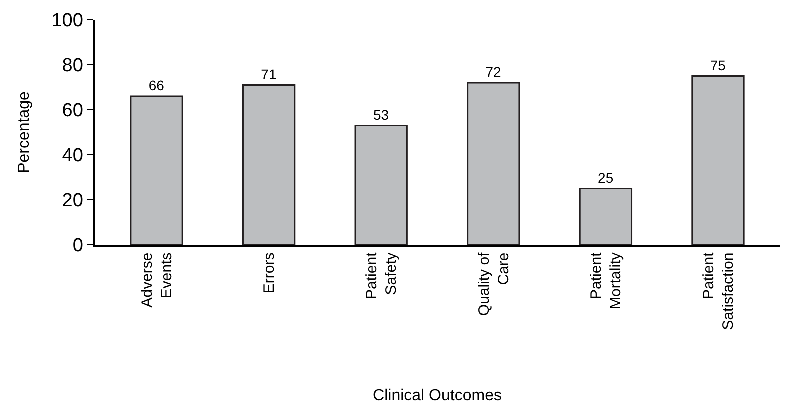 Image resolution: width=796 pixels, height=413 pixels. What do you see at coordinates (606, 281) in the screenshot?
I see `x-tick-label: Patient Mortality` at bounding box center [606, 281].